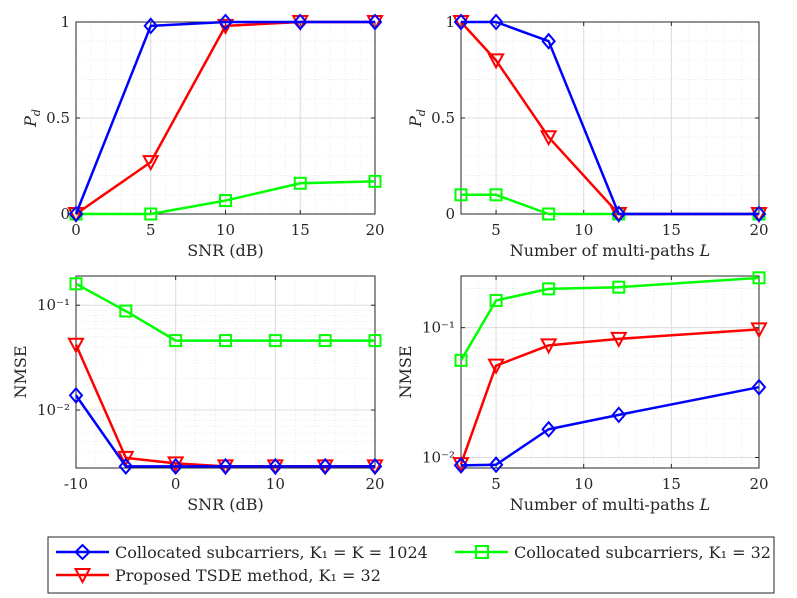 This screenshot has height=598, width=797. I want to click on y-tick-label: 10⁻², so click(438, 457).